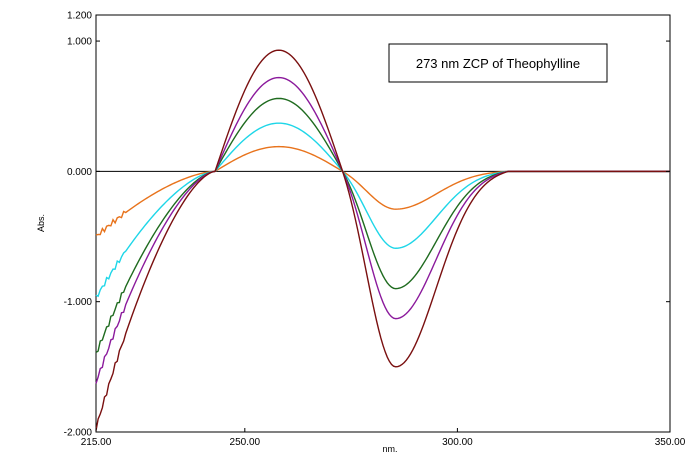 The height and width of the screenshot is (462, 686). What do you see at coordinates (389, 449) in the screenshot?
I see `x-axis-label: nm.` at bounding box center [389, 449].